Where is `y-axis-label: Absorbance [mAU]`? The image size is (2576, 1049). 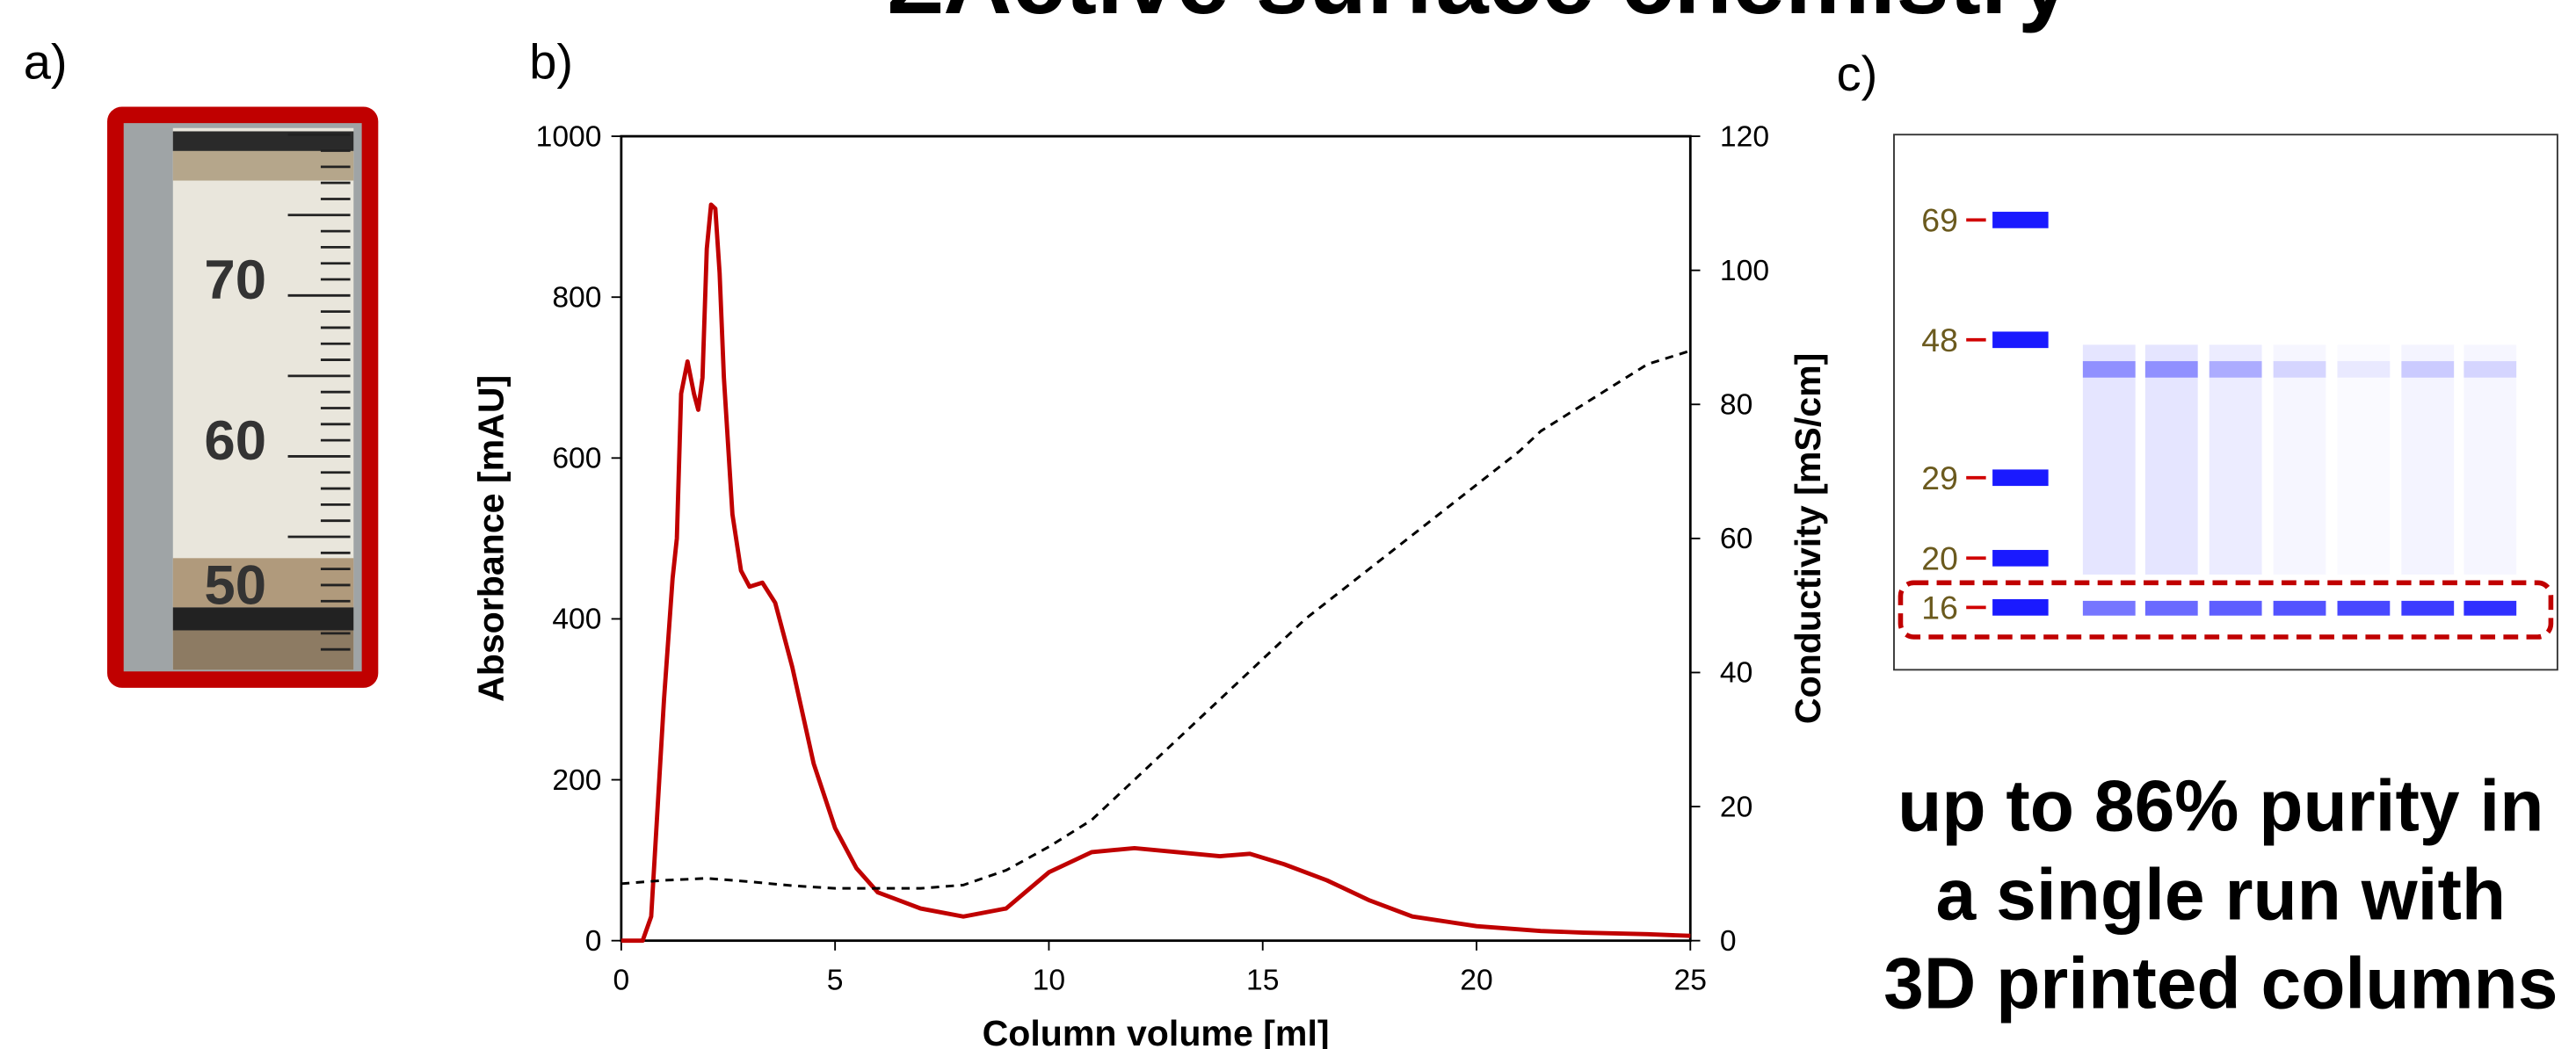
y-axis-label: Absorbance [mAU] is located at coordinates (490, 538).